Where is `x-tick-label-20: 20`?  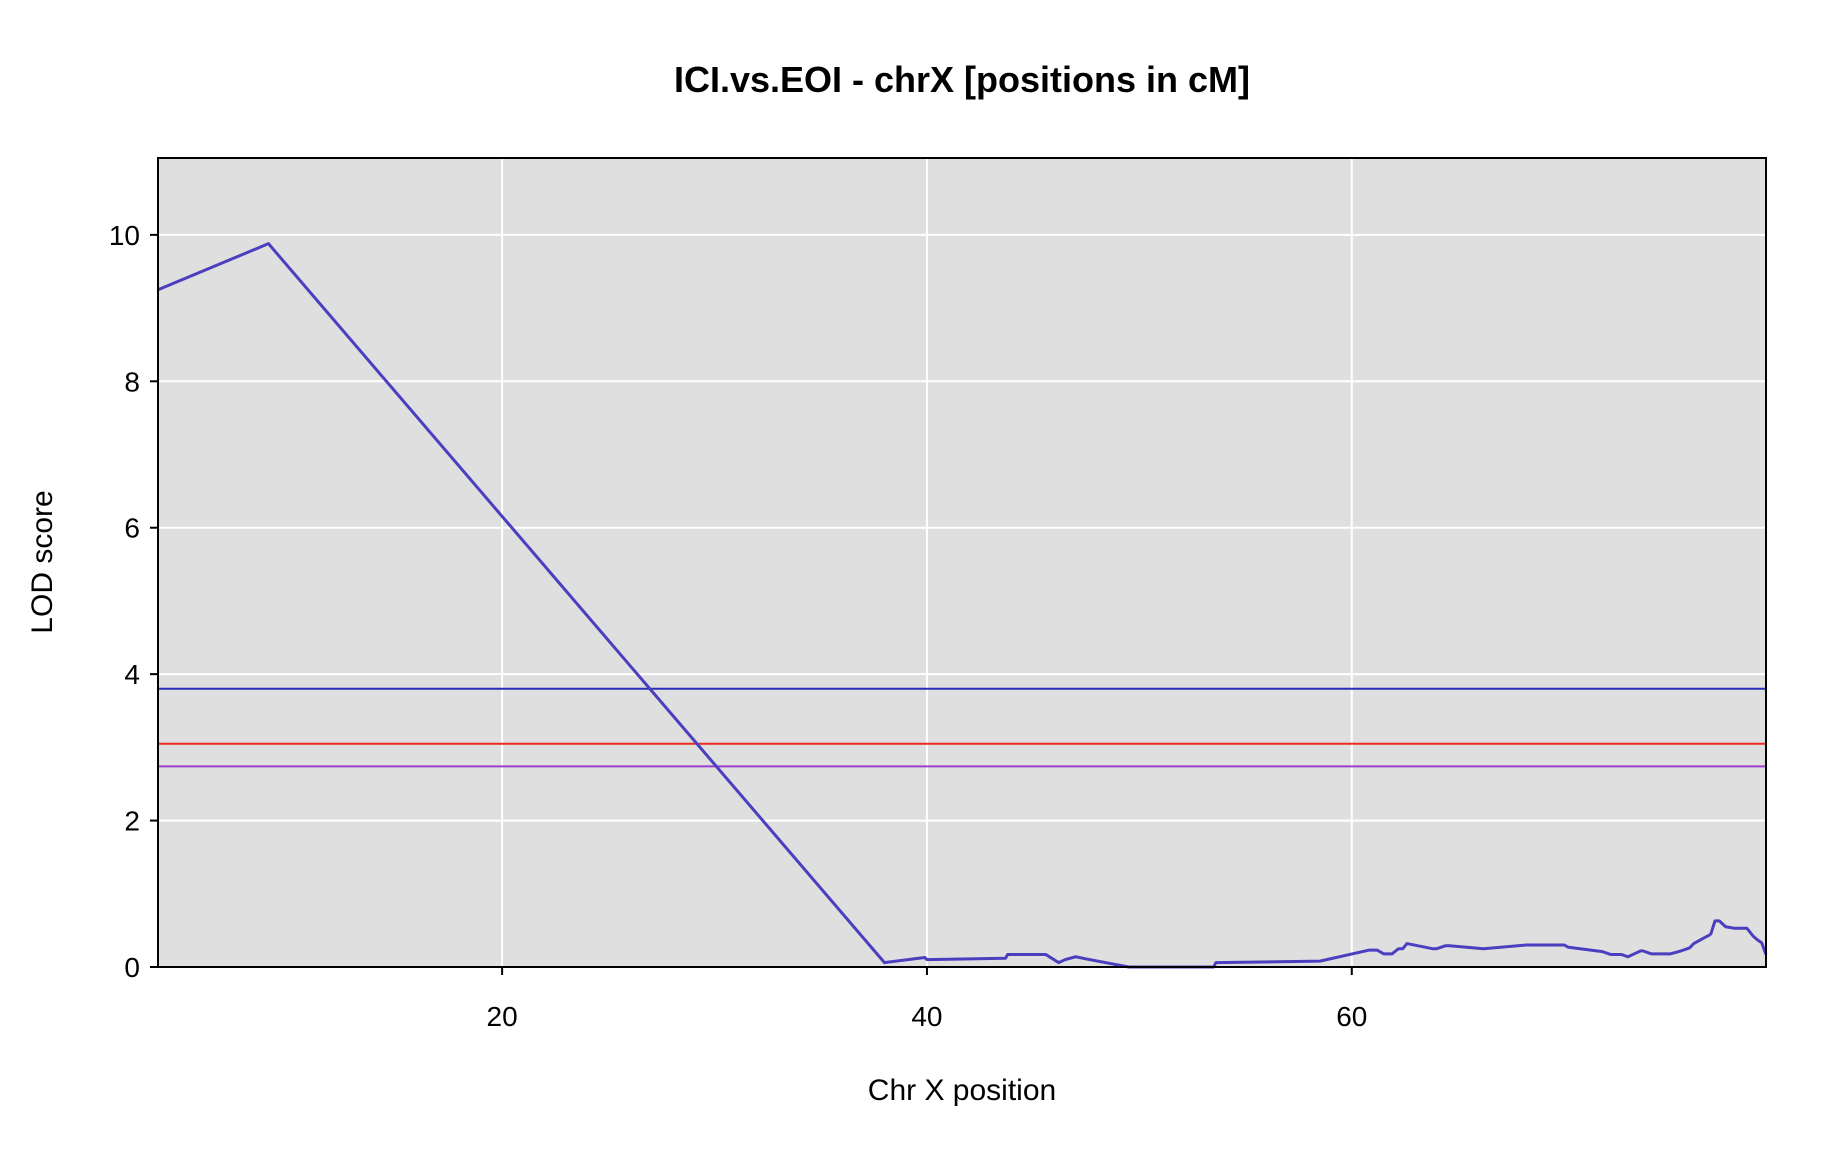
x-tick-label-20: 20 is located at coordinates (502, 1016).